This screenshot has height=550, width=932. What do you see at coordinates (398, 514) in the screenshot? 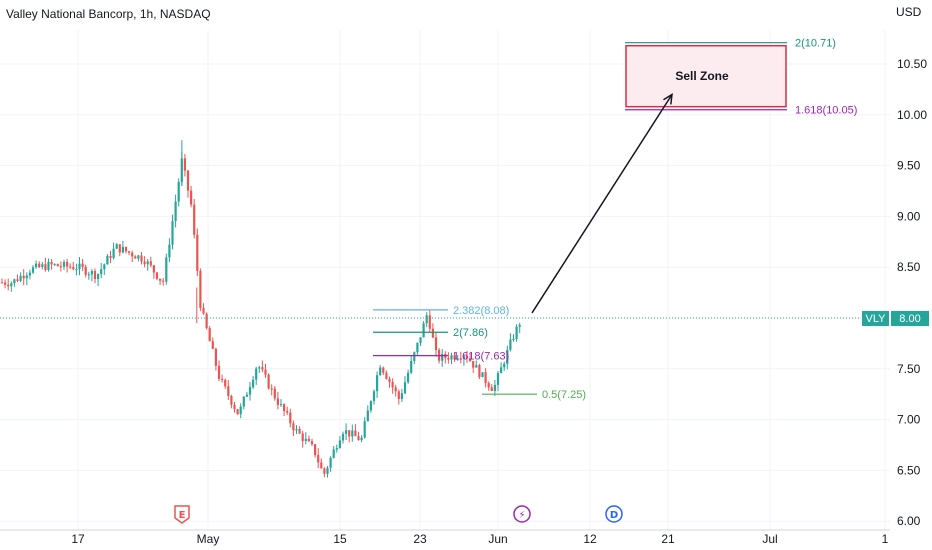
I see `event-markers: E ⚡ D` at bounding box center [398, 514].